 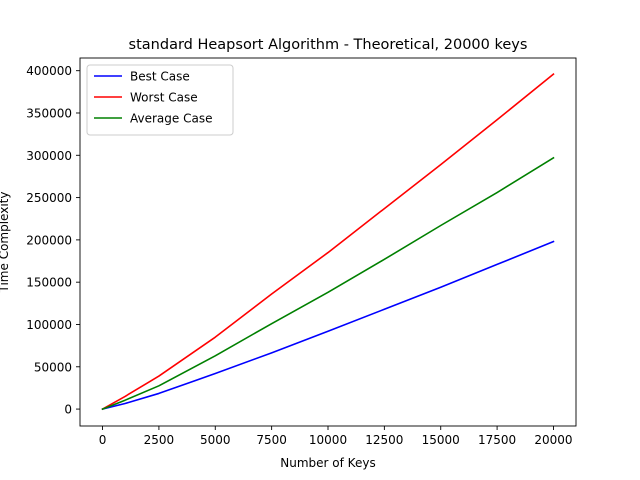 I want to click on y-tick-label: 200000, so click(x=49, y=240).